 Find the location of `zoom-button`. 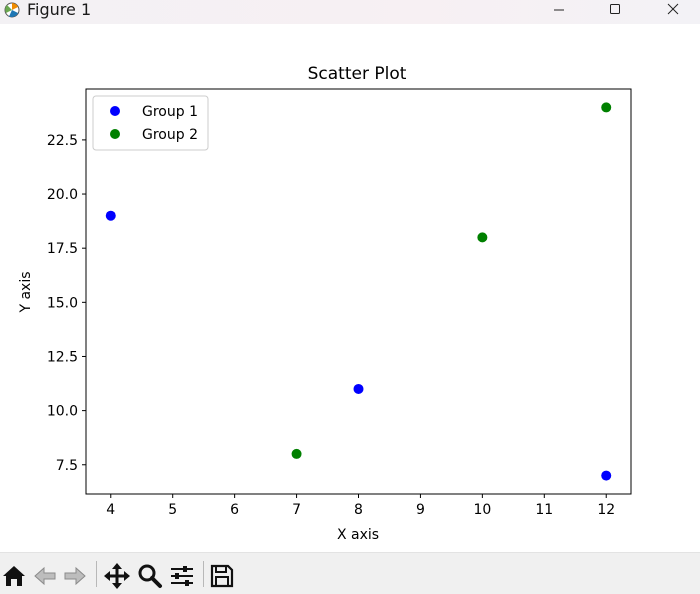

zoom-button is located at coordinates (150, 576).